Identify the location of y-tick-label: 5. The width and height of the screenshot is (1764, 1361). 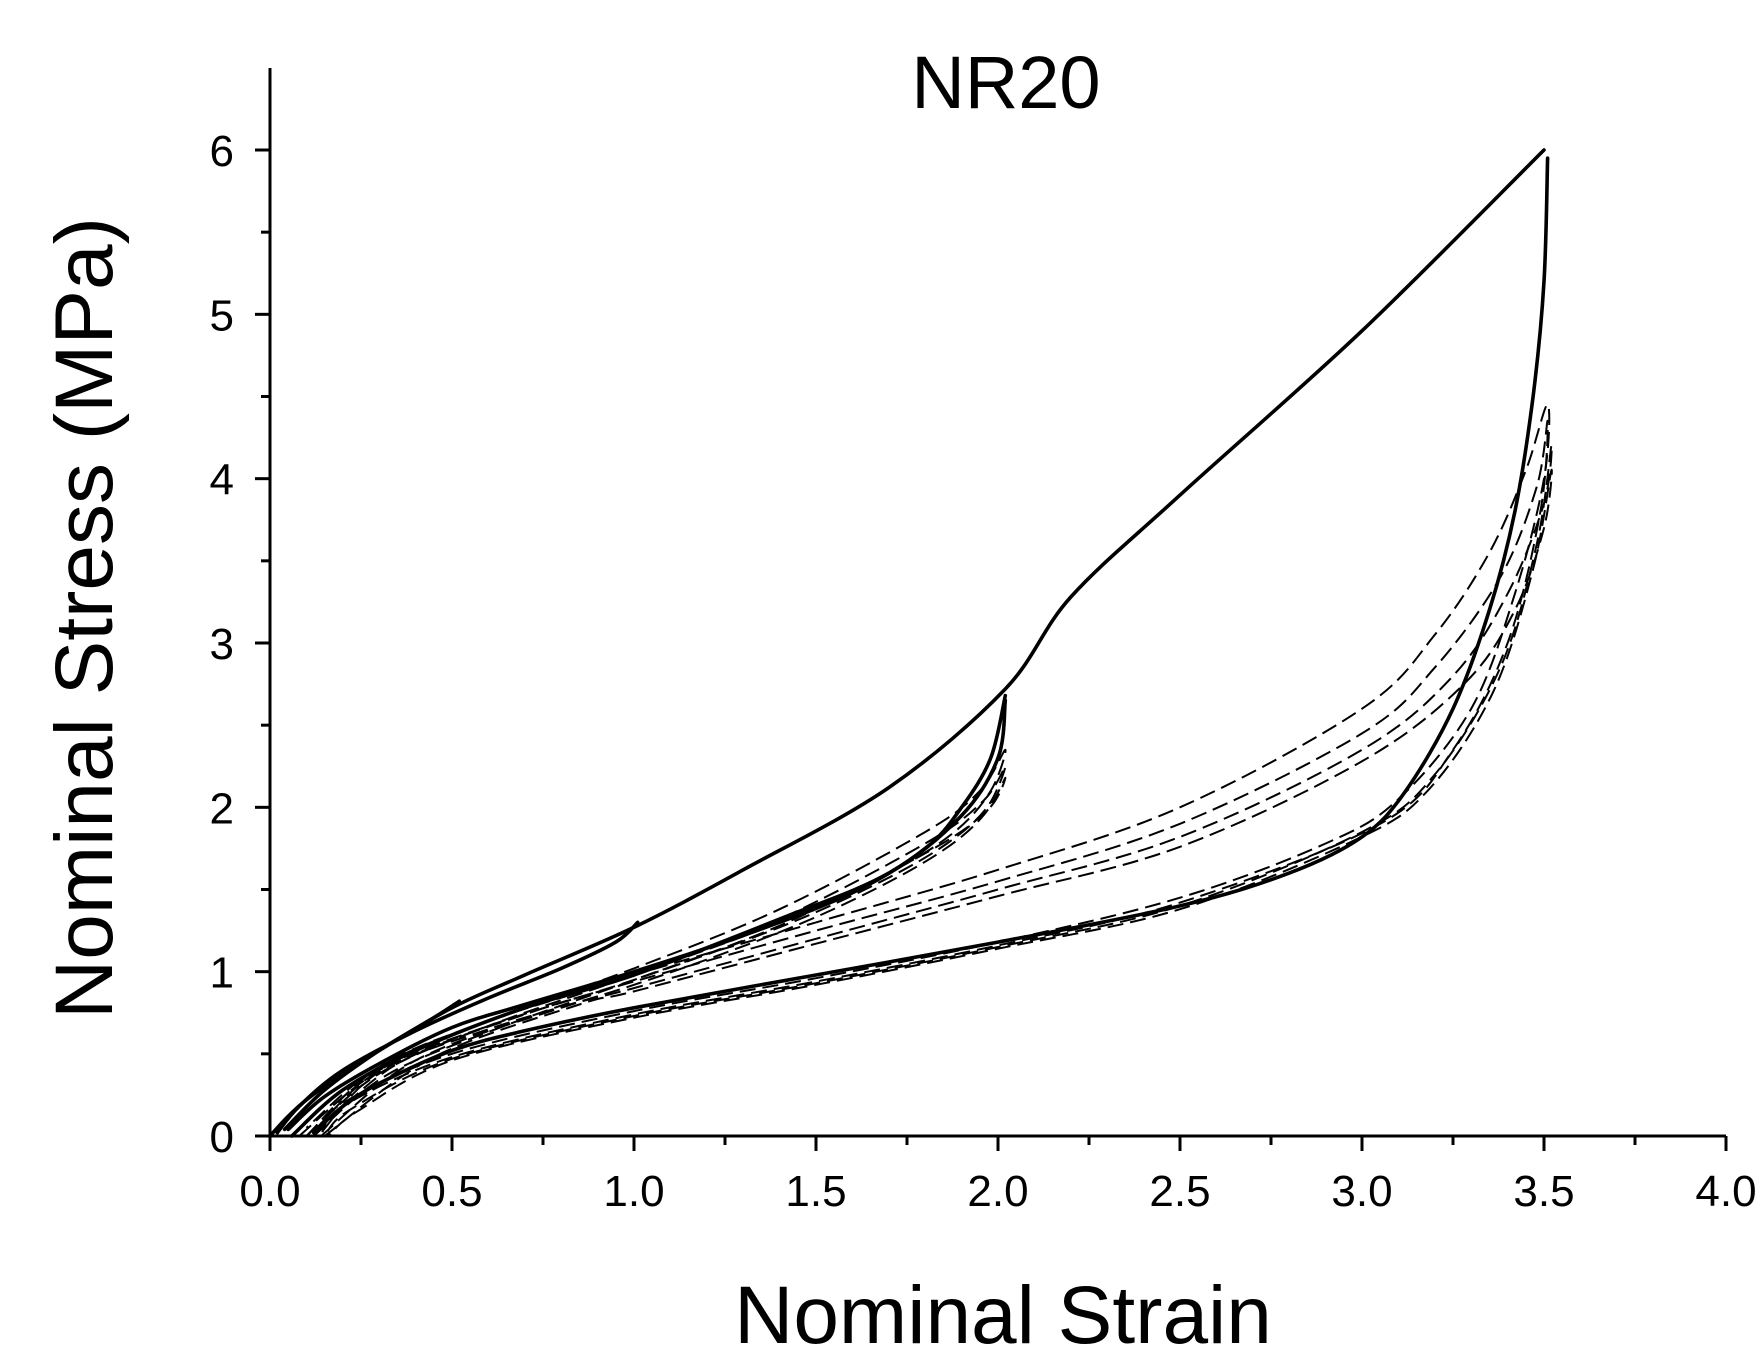
(222, 315).